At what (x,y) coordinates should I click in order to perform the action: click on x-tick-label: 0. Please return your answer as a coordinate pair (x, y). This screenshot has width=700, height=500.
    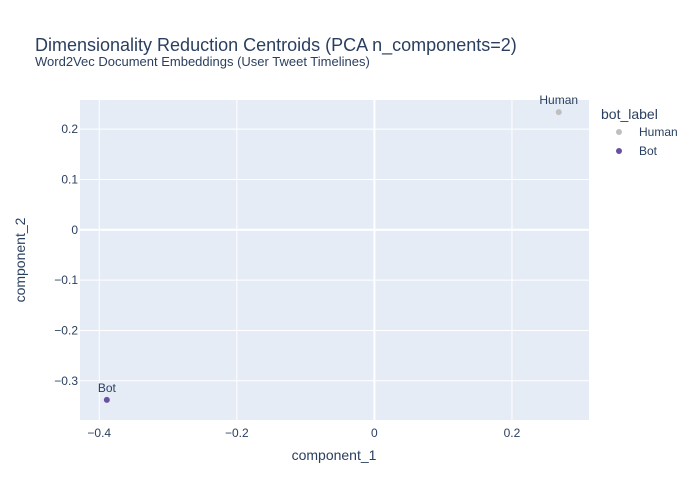
    Looking at the image, I should click on (374, 433).